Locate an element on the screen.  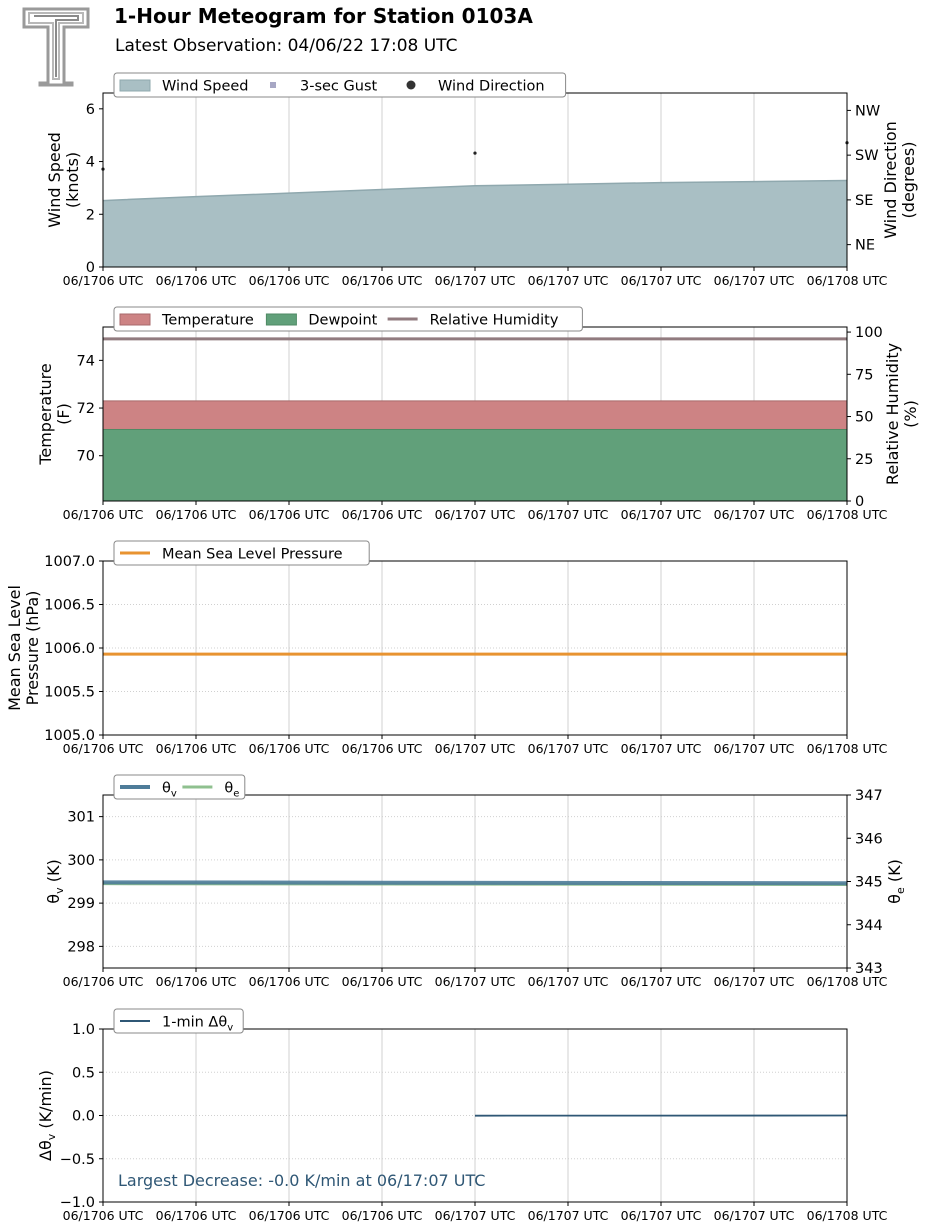
gust-legend is located at coordinates (273, 85).